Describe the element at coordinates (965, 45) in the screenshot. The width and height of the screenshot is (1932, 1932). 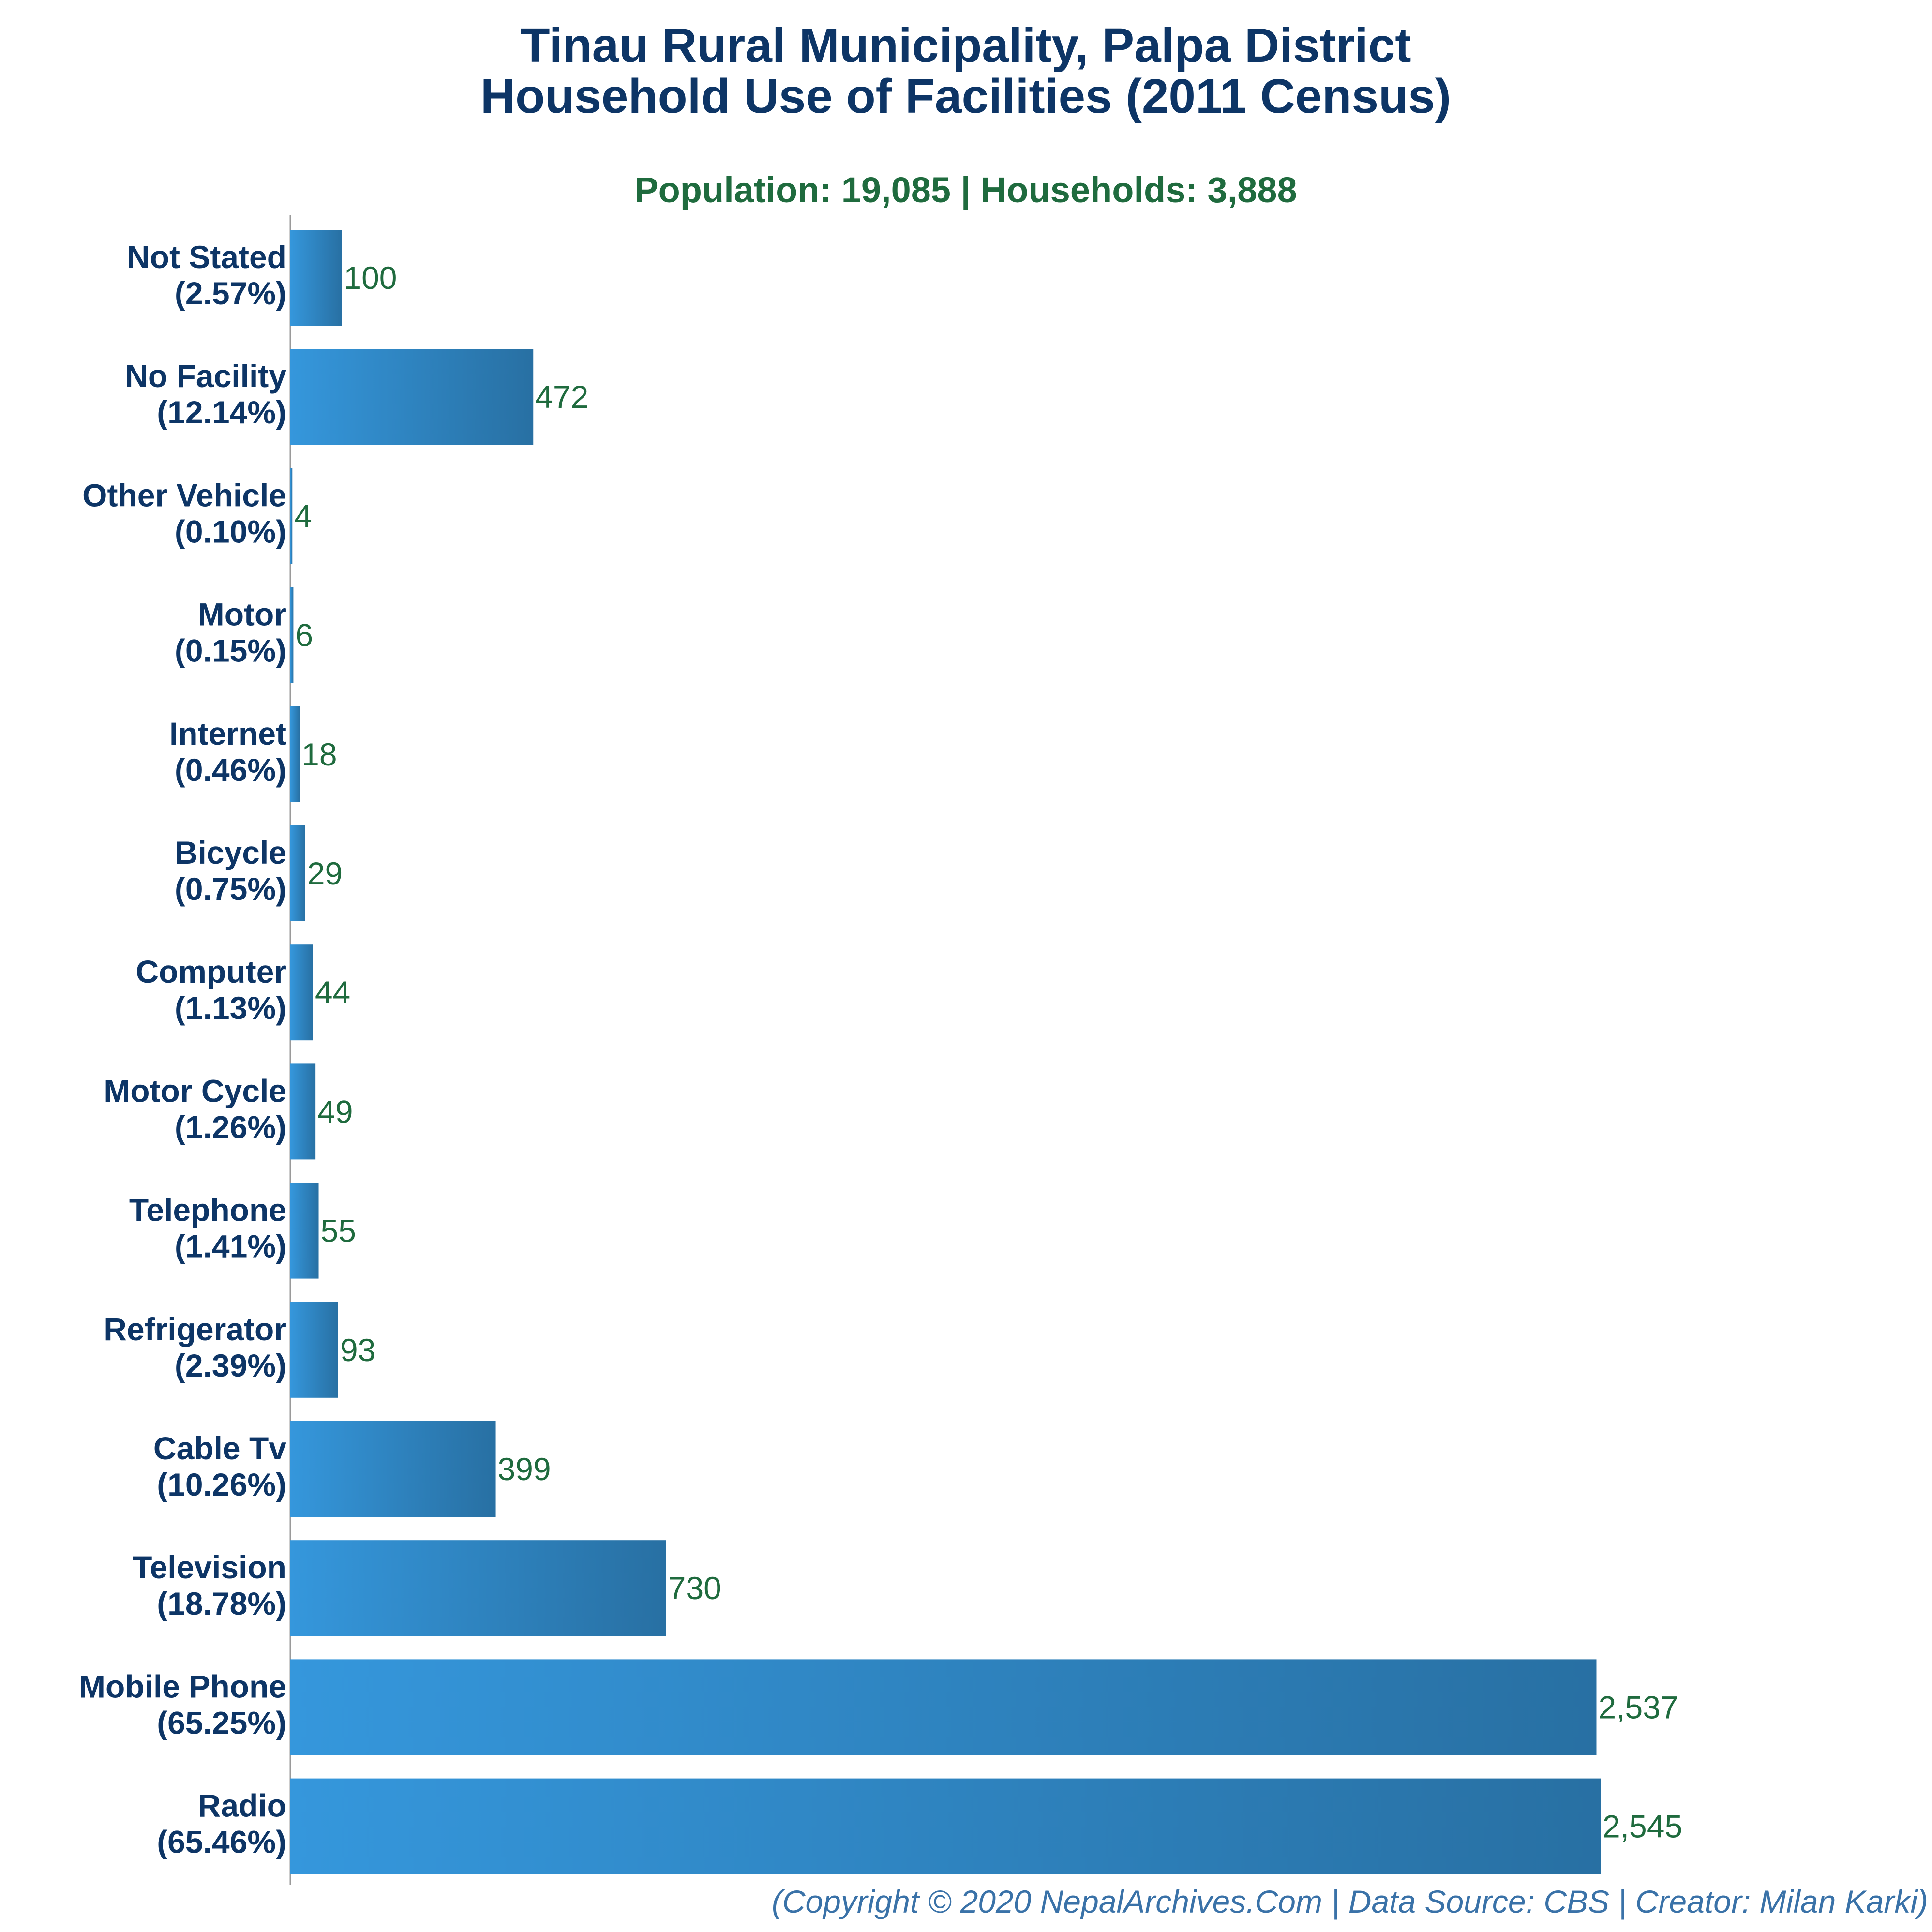
I see `chart-title-line1: Tinau Rural Municipality, Palpa District` at that location.